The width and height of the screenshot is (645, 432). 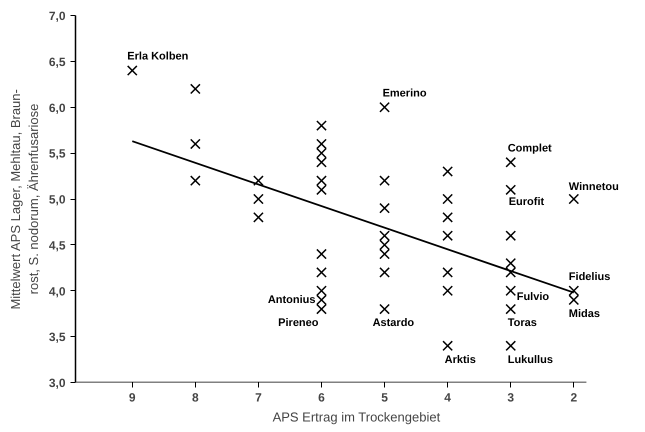 I want to click on y-tick-label: 4,0, so click(x=57, y=291).